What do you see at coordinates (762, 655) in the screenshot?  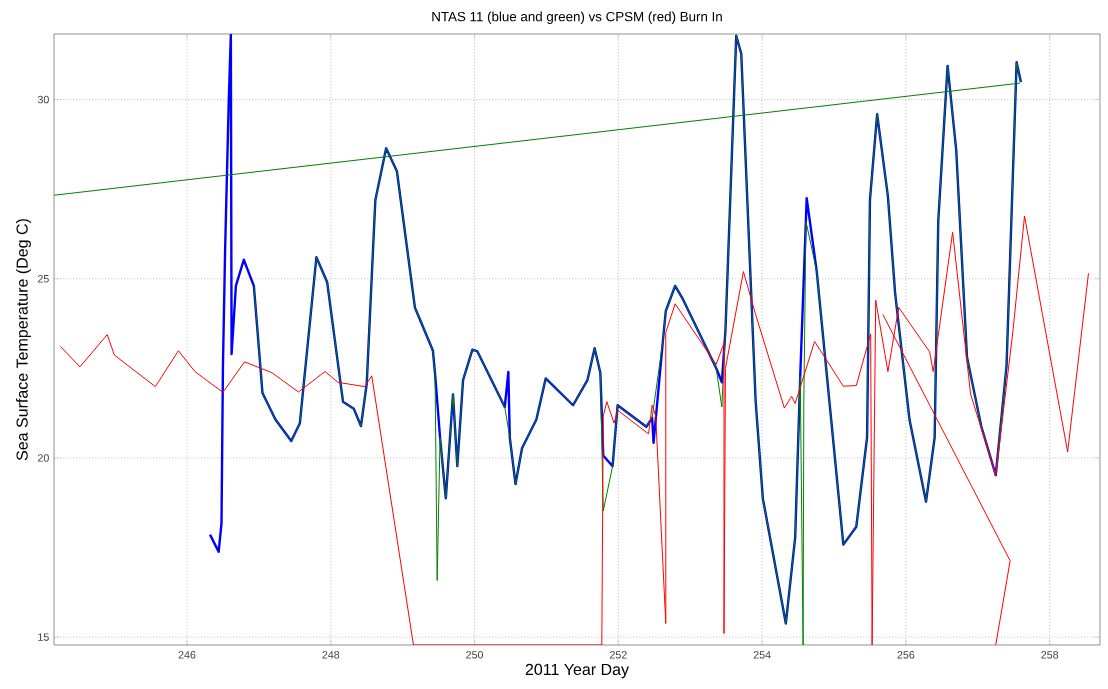 I see `x-tick-label: 254` at bounding box center [762, 655].